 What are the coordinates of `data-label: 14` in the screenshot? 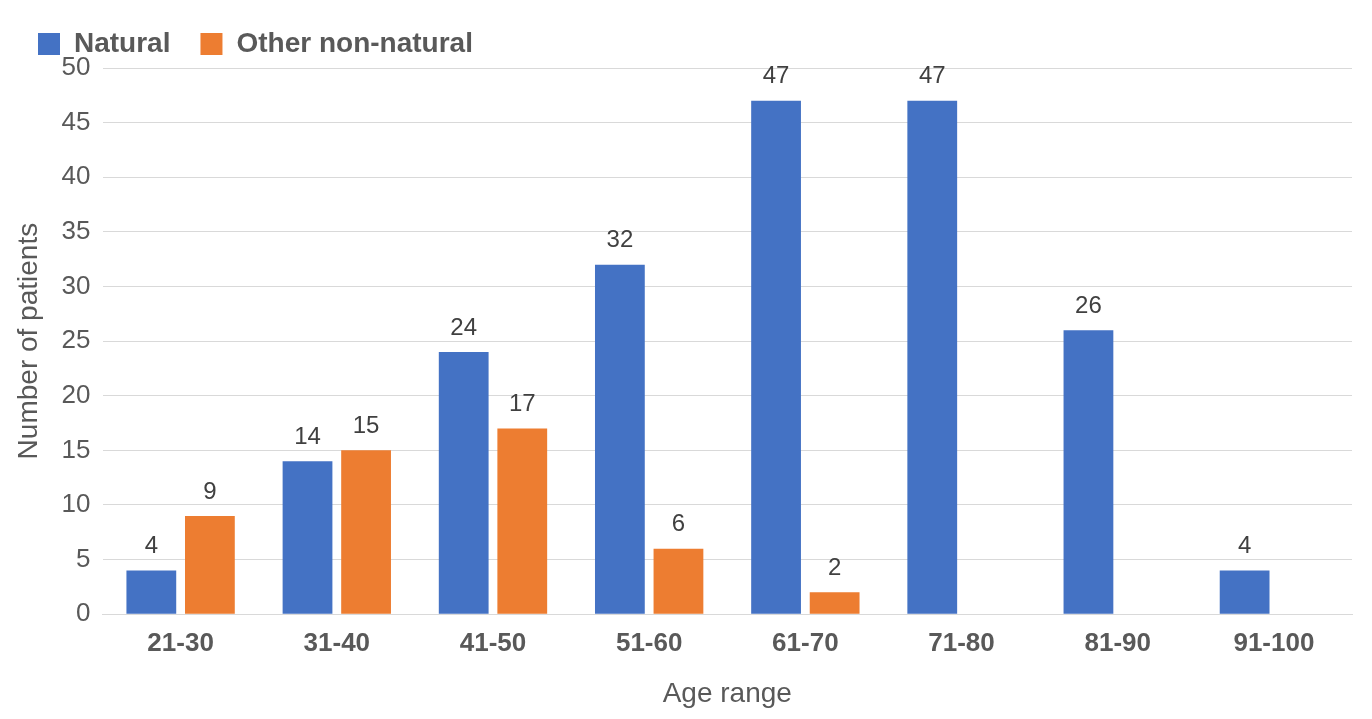 It's located at (307, 435).